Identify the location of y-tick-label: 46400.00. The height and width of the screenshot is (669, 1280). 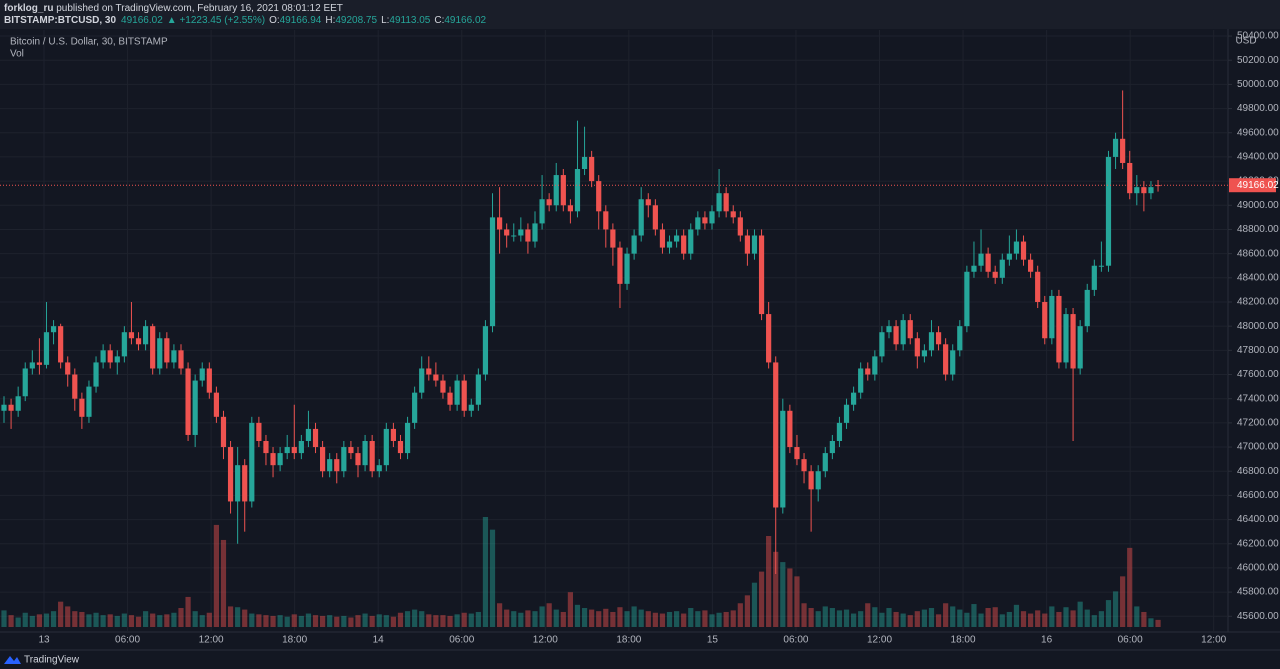
(1258, 519).